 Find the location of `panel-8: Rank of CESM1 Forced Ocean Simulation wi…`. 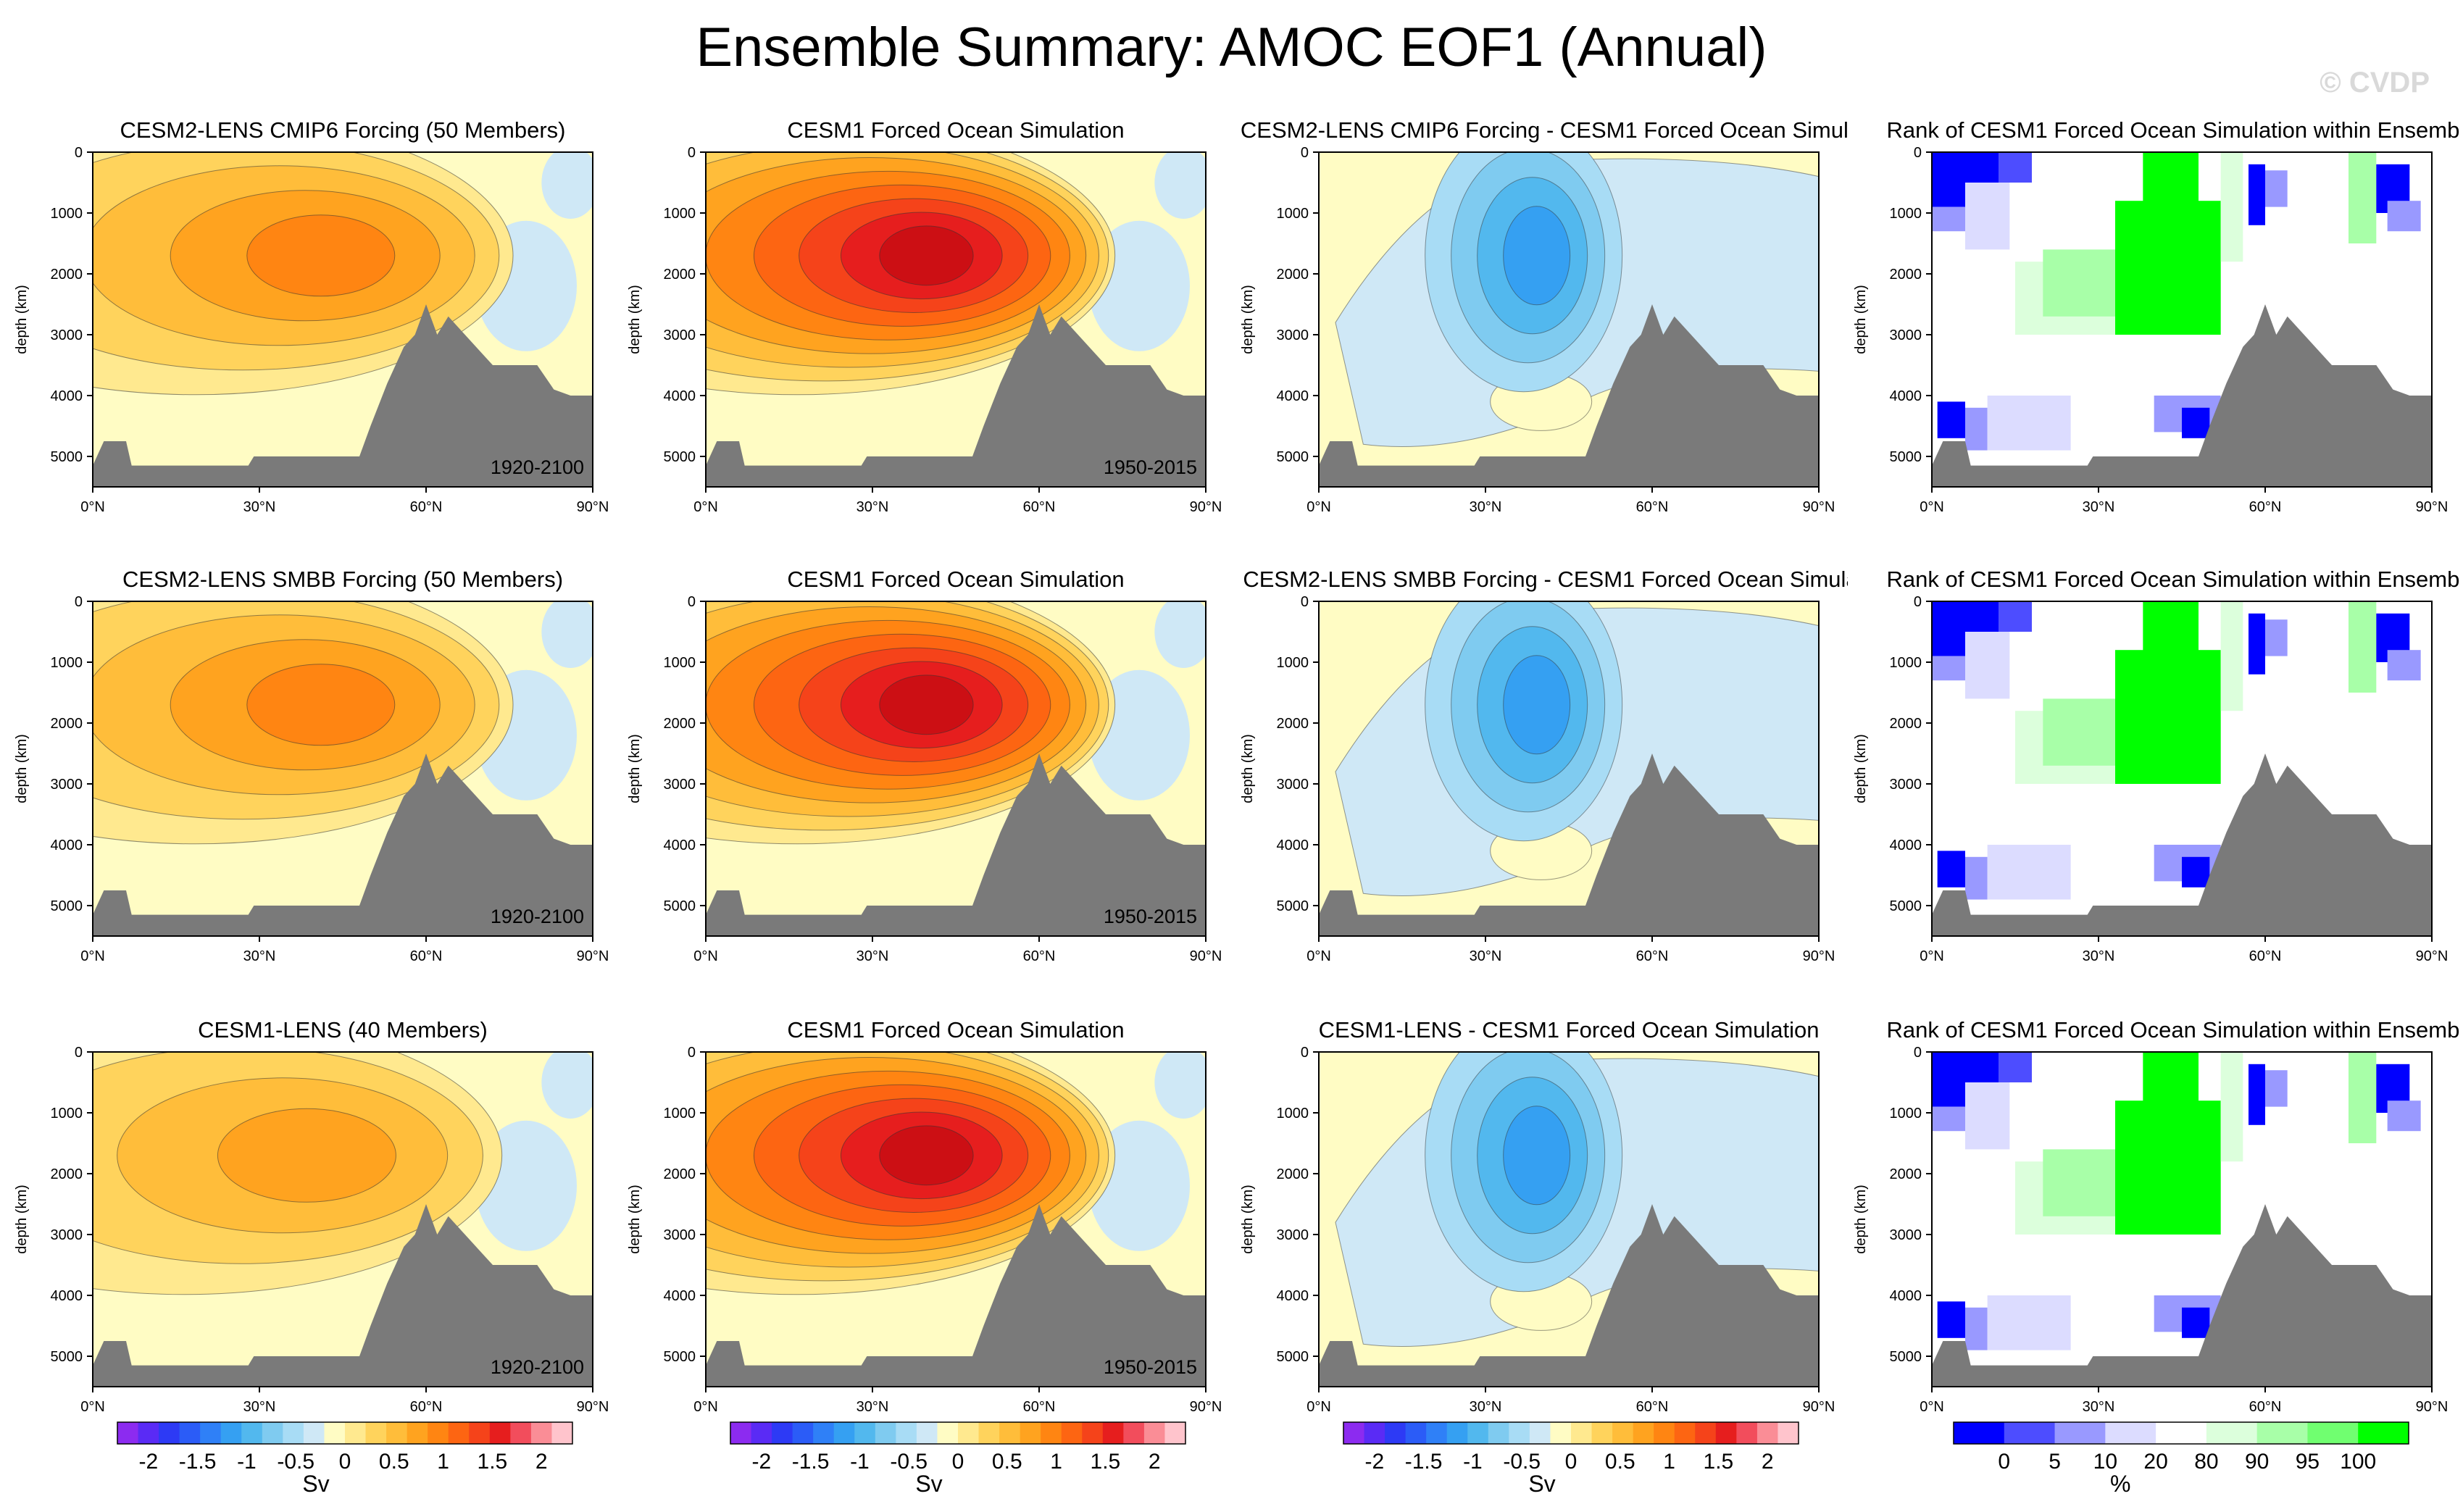

panel-8: Rank of CESM1 Forced Ocean Simulation wi… is located at coordinates (2157, 765).